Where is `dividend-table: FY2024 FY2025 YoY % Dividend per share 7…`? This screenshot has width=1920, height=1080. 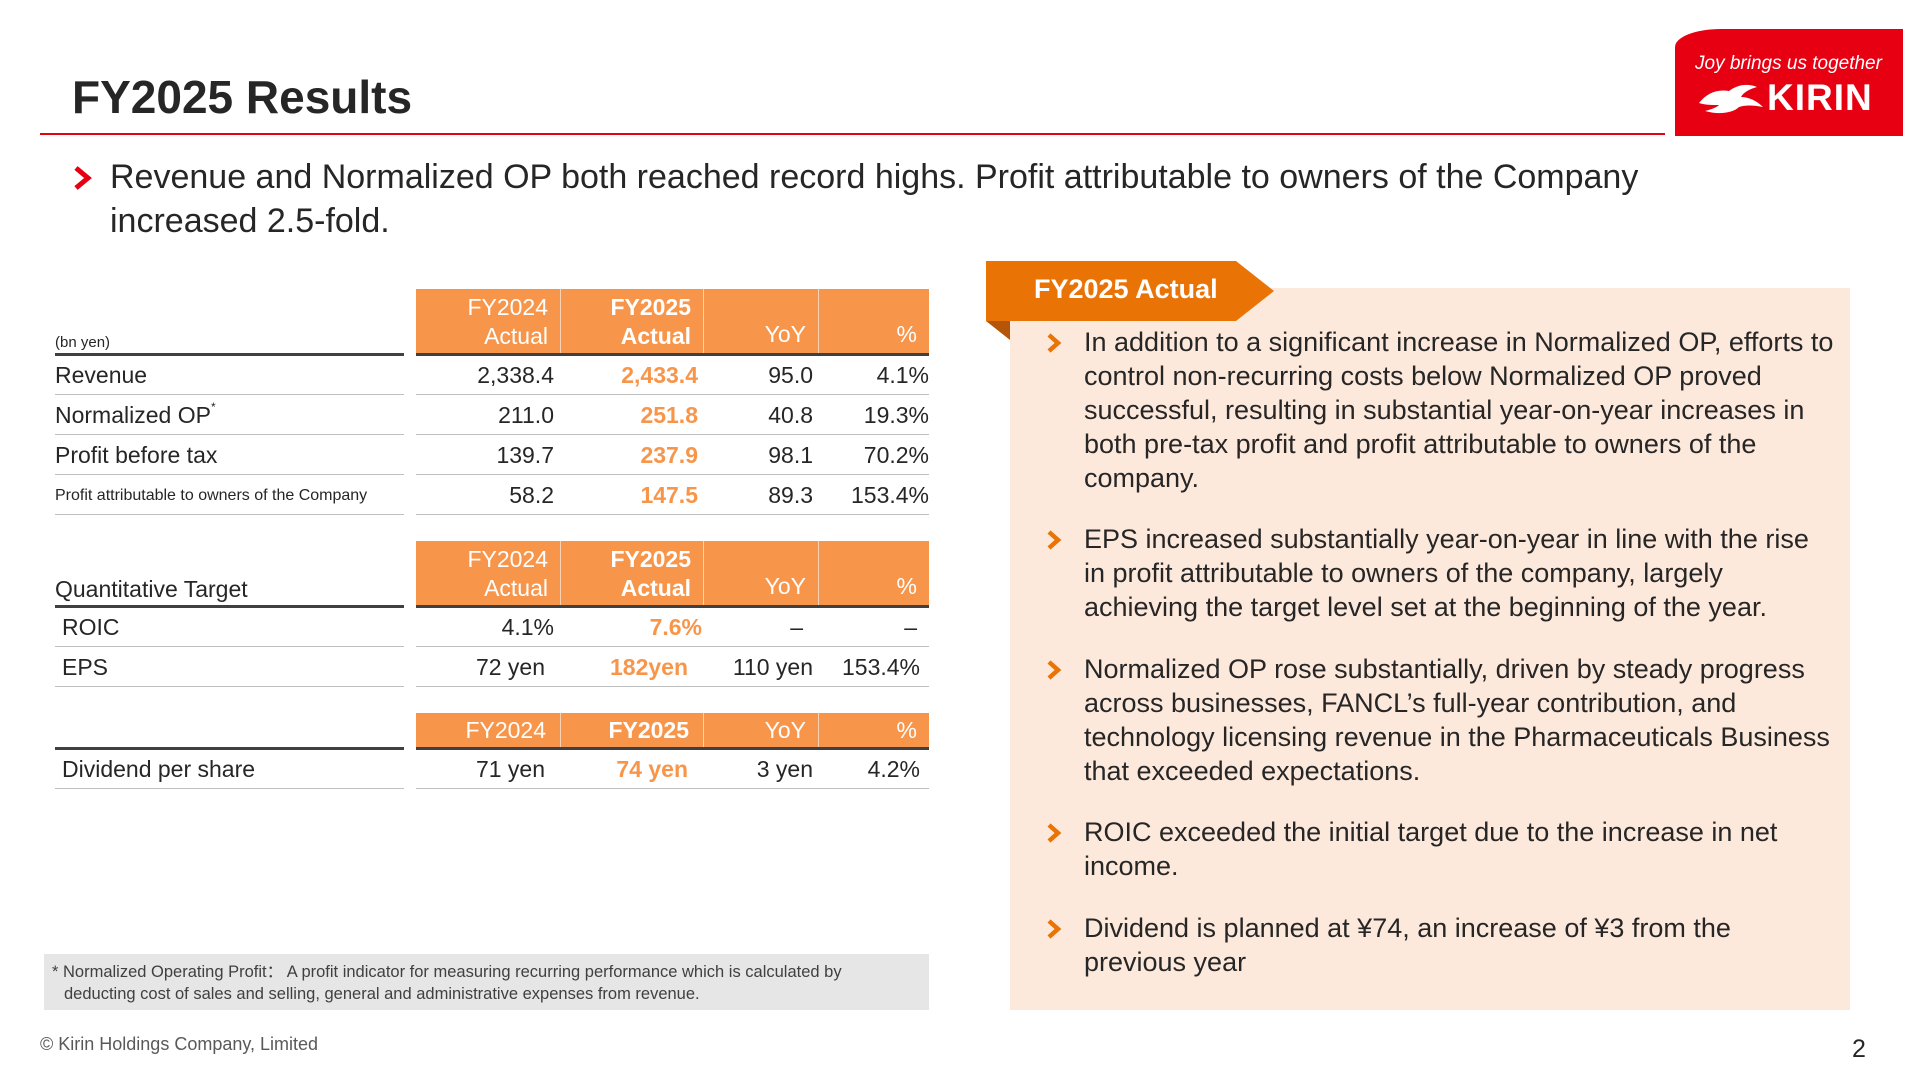
dividend-table: FY2024 FY2025 YoY % Dividend per share 7… is located at coordinates (492, 751).